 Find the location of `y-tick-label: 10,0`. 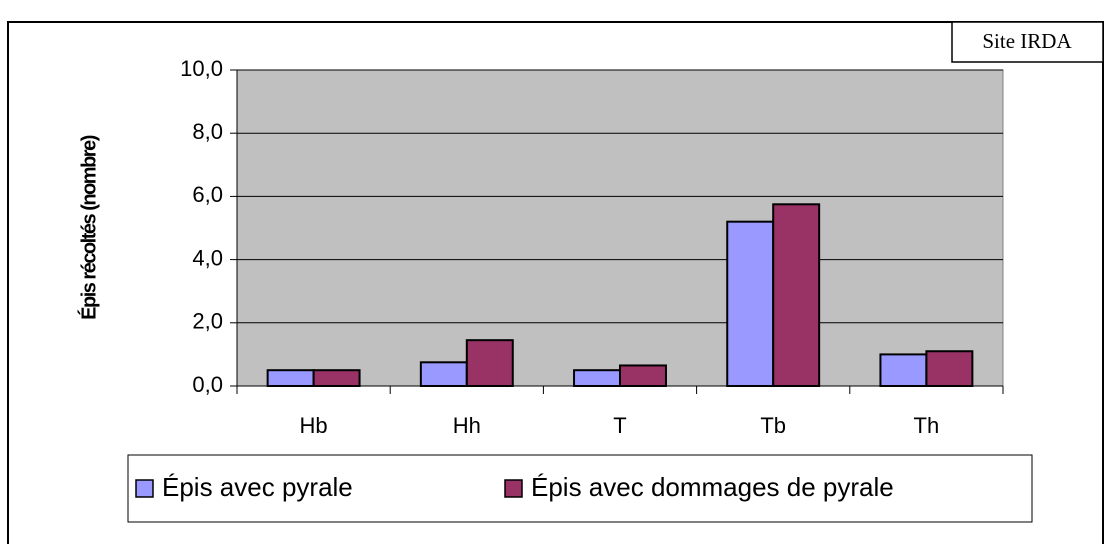

y-tick-label: 10,0 is located at coordinates (201, 68).